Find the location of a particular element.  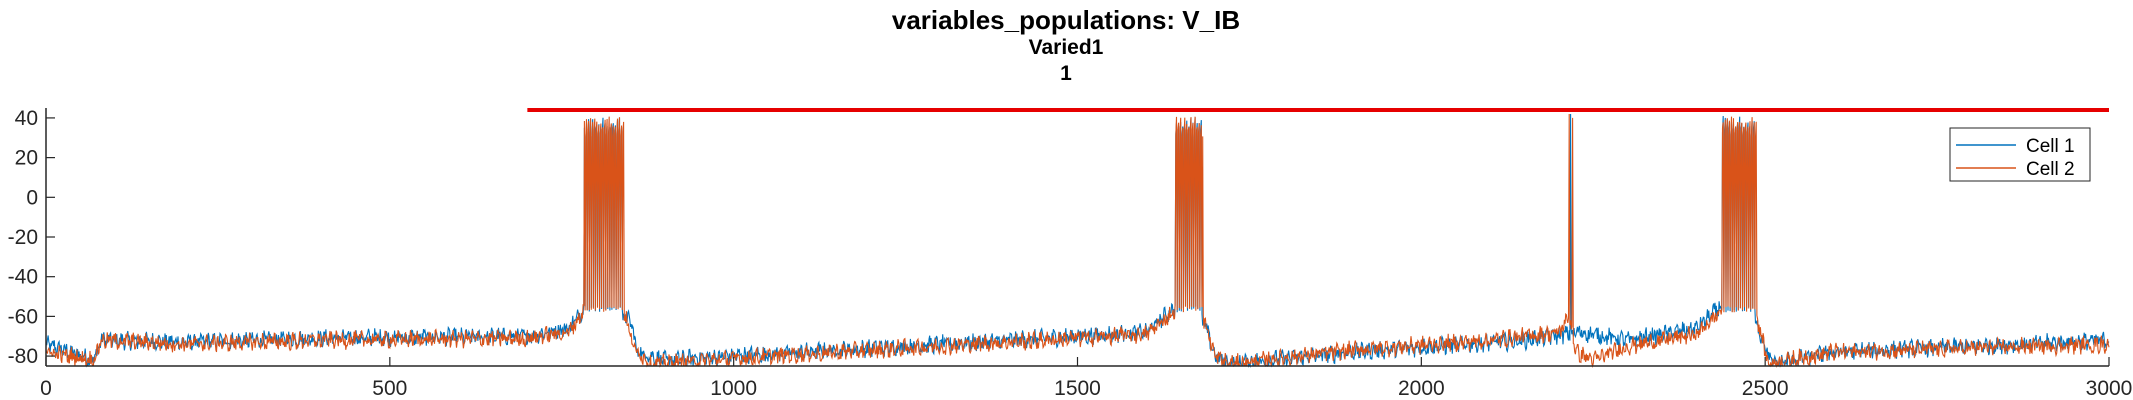

x-tick-label: 3000 is located at coordinates (2109, 388).